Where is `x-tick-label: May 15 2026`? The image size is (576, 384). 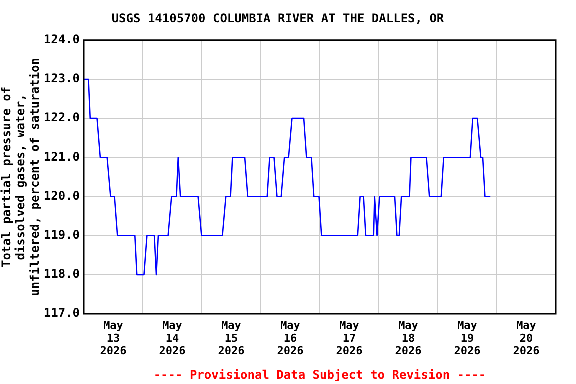
x-tick-label: May 15 2026 is located at coordinates (232, 338).